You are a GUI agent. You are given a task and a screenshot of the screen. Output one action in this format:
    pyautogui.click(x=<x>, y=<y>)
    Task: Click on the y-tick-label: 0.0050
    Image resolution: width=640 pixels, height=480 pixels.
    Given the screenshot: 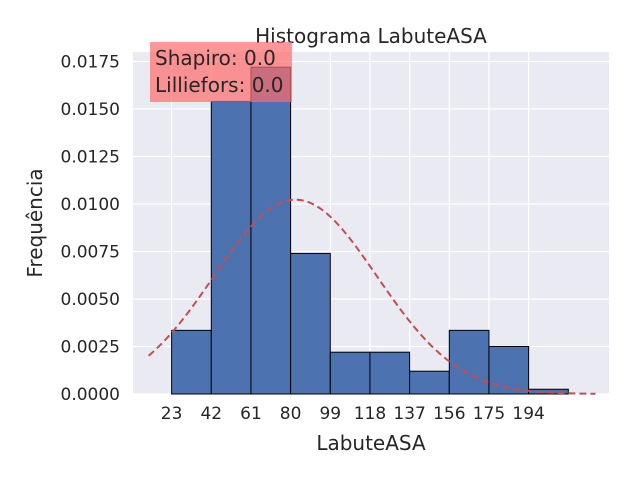 What is the action you would take?
    pyautogui.click(x=90, y=300)
    